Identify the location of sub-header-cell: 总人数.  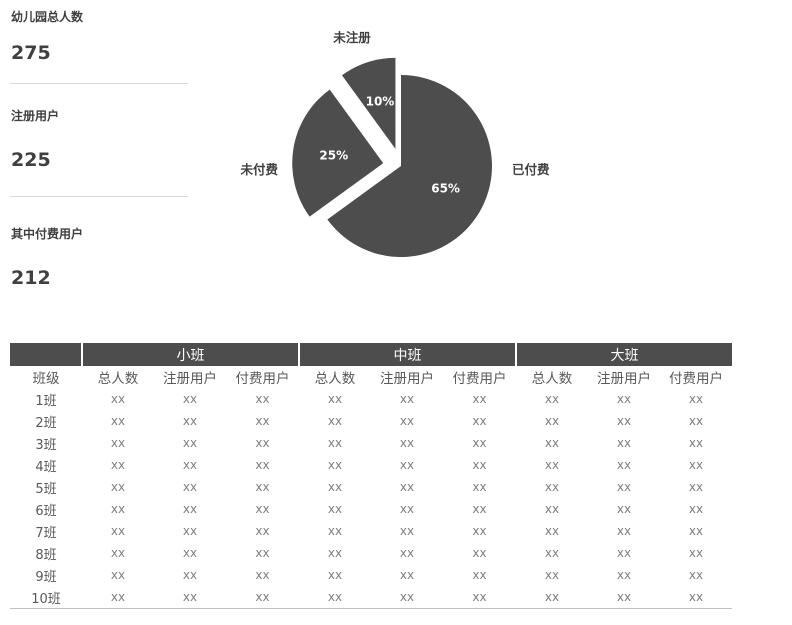
(335, 379).